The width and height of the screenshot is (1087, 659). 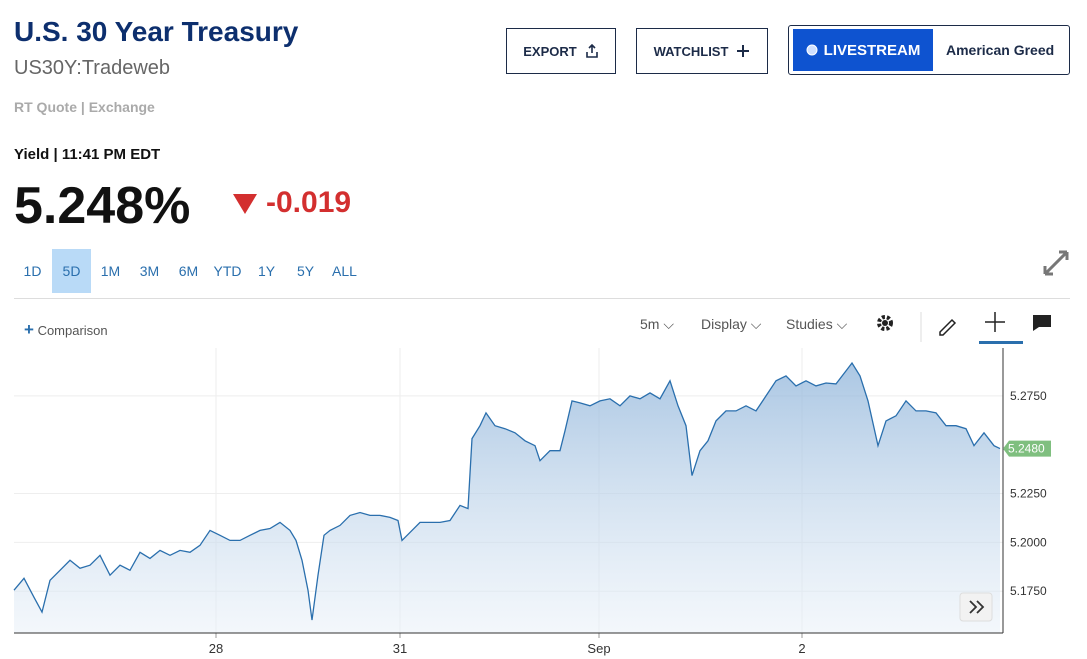 I want to click on livestream-button: LIVESTREAM, so click(x=863, y=50).